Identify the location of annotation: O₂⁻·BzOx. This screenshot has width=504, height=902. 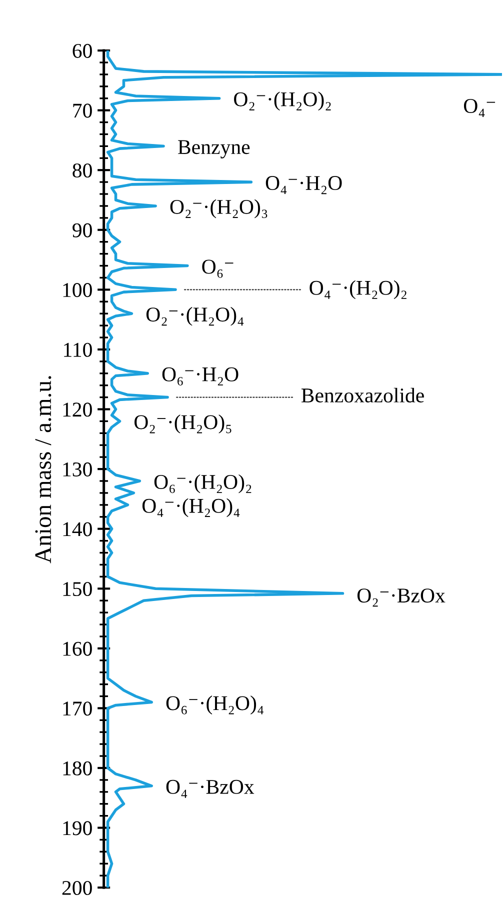
(401, 597).